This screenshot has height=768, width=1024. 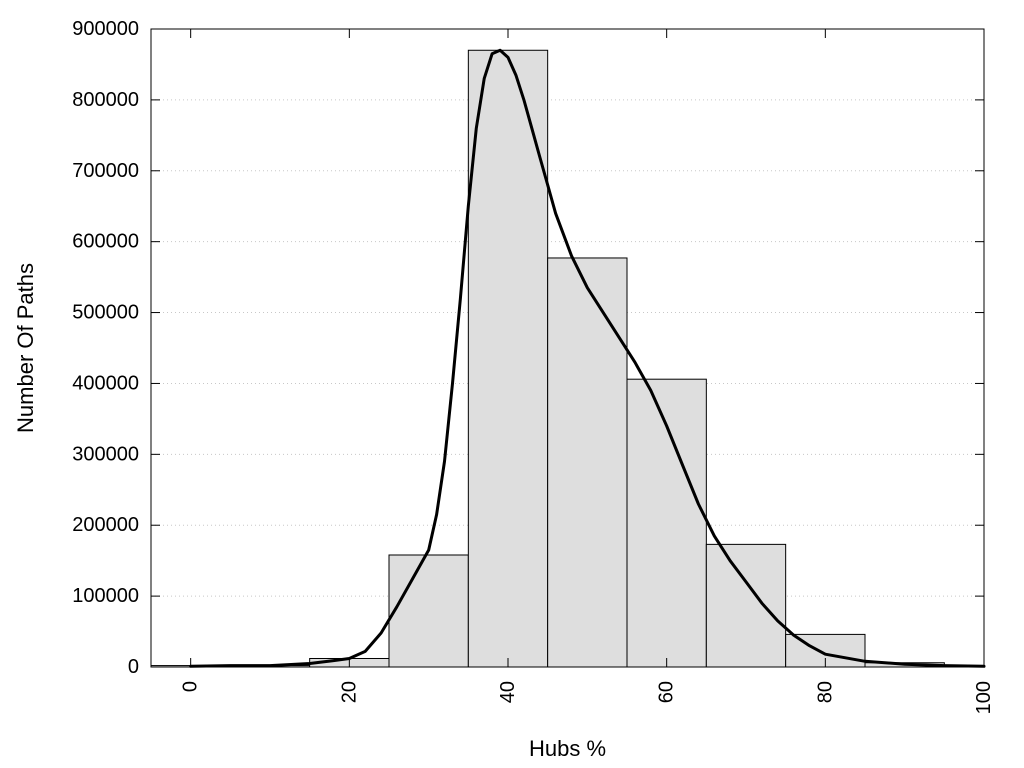 What do you see at coordinates (667, 692) in the screenshot?
I see `x-tick-label: 60` at bounding box center [667, 692].